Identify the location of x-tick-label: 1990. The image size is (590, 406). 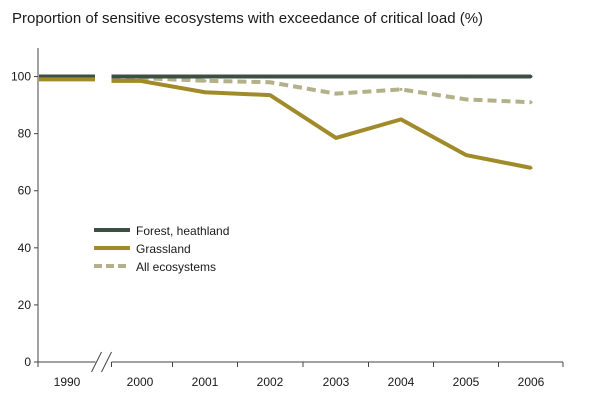
(67, 382).